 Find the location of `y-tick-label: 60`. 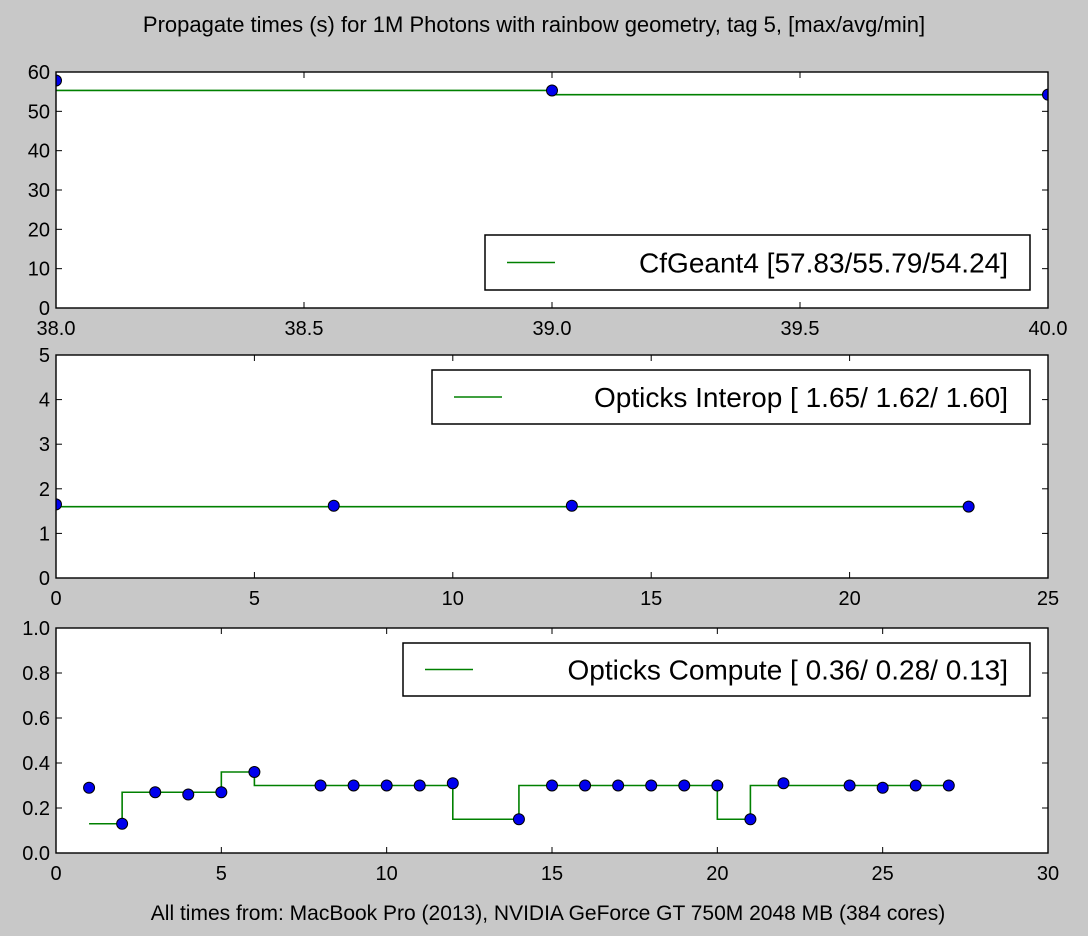

y-tick-label: 60 is located at coordinates (39, 73).